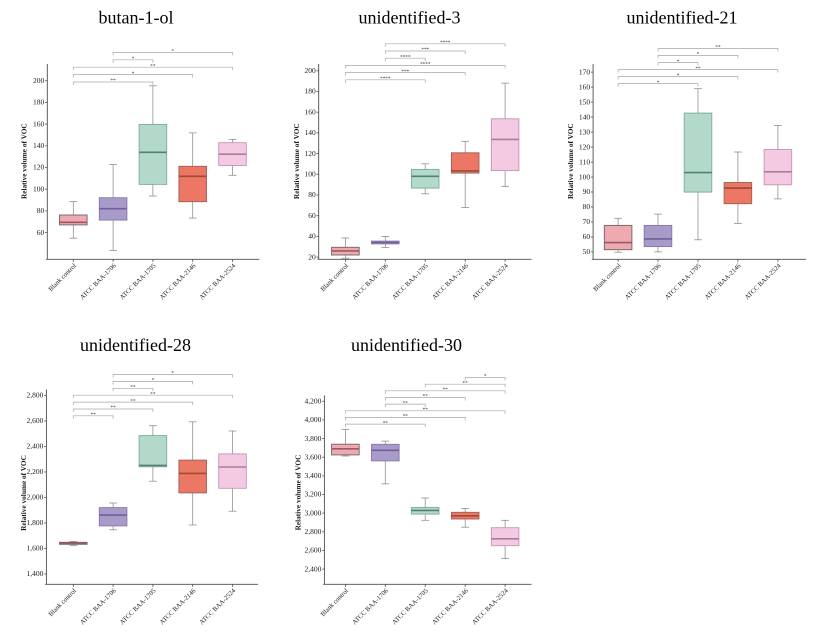  I want to click on svg-text: 1,600, so click(35, 548).